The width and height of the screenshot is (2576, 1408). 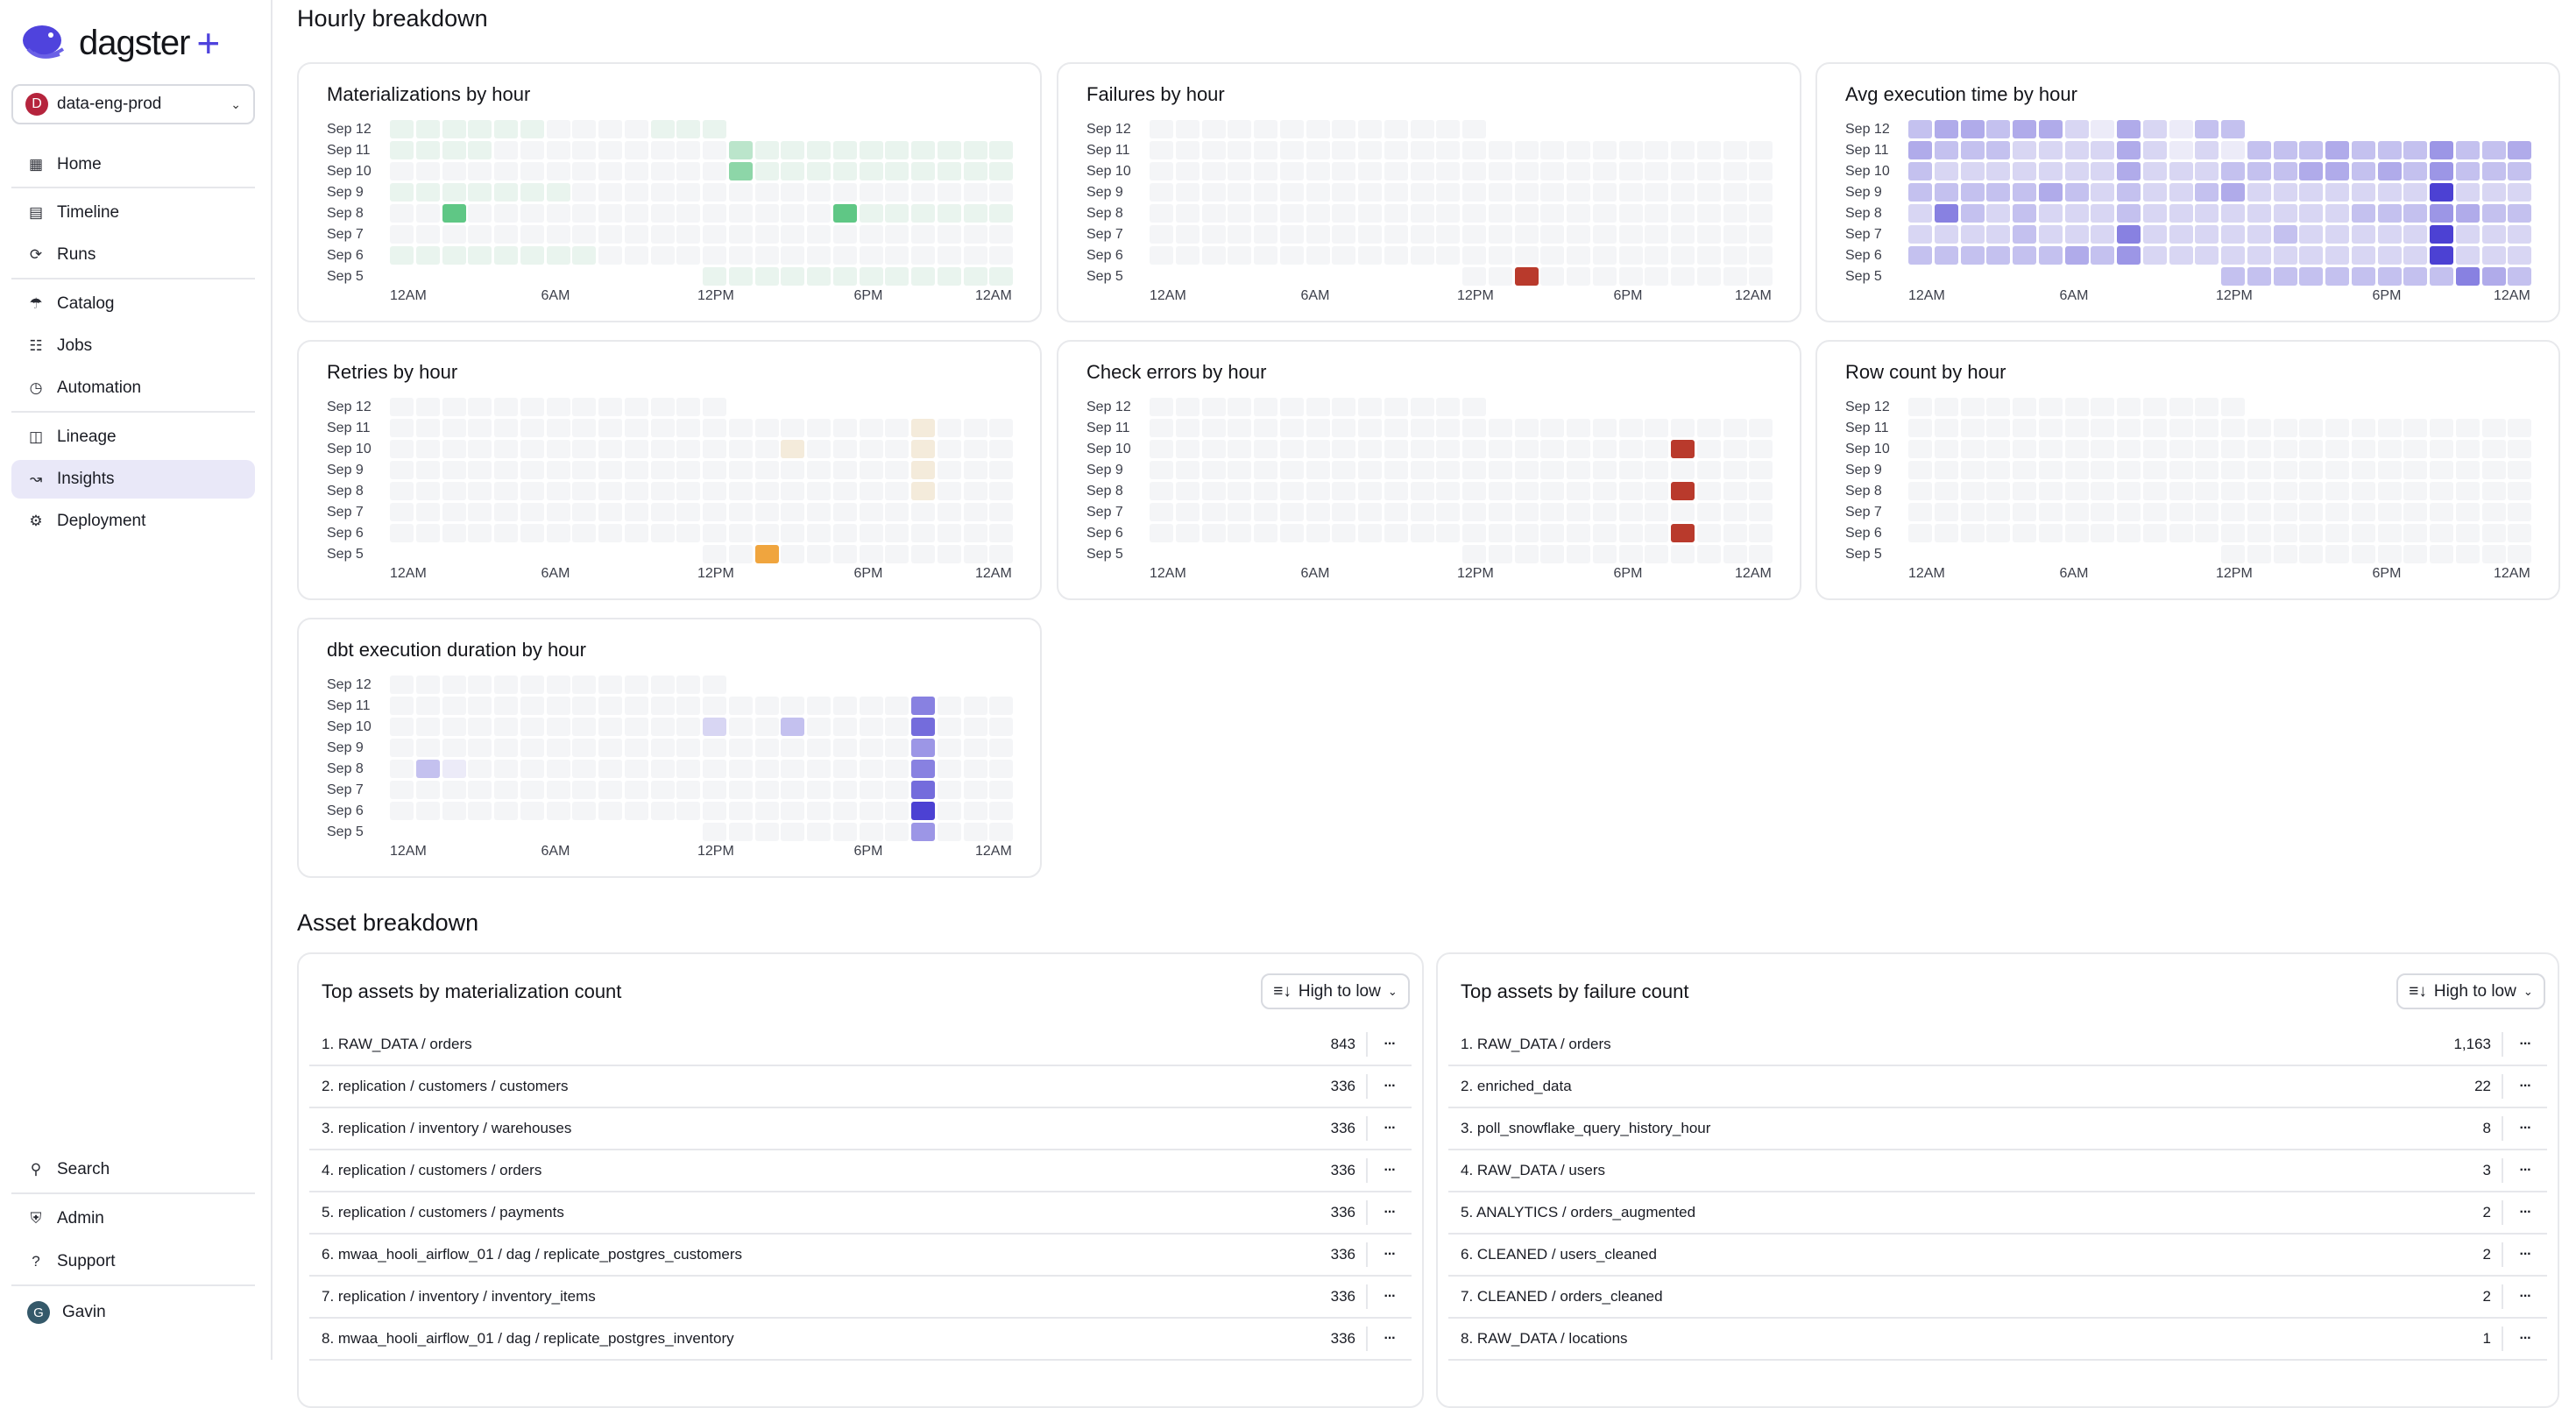 I want to click on table-row: 7. CLEANED / orders_cleaned 2 ···, so click(x=1997, y=1298).